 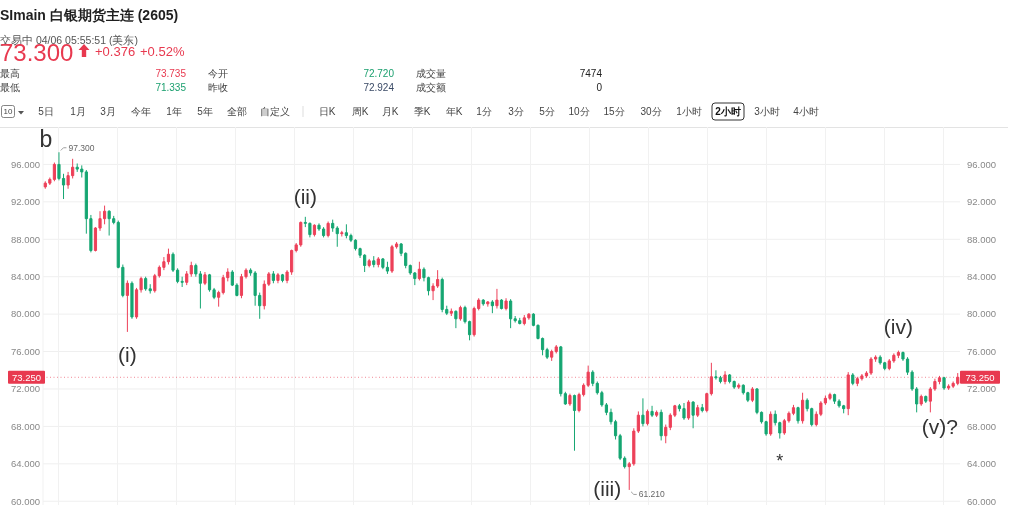 What do you see at coordinates (652, 494) in the screenshot?
I see `annotation: 61.210` at bounding box center [652, 494].